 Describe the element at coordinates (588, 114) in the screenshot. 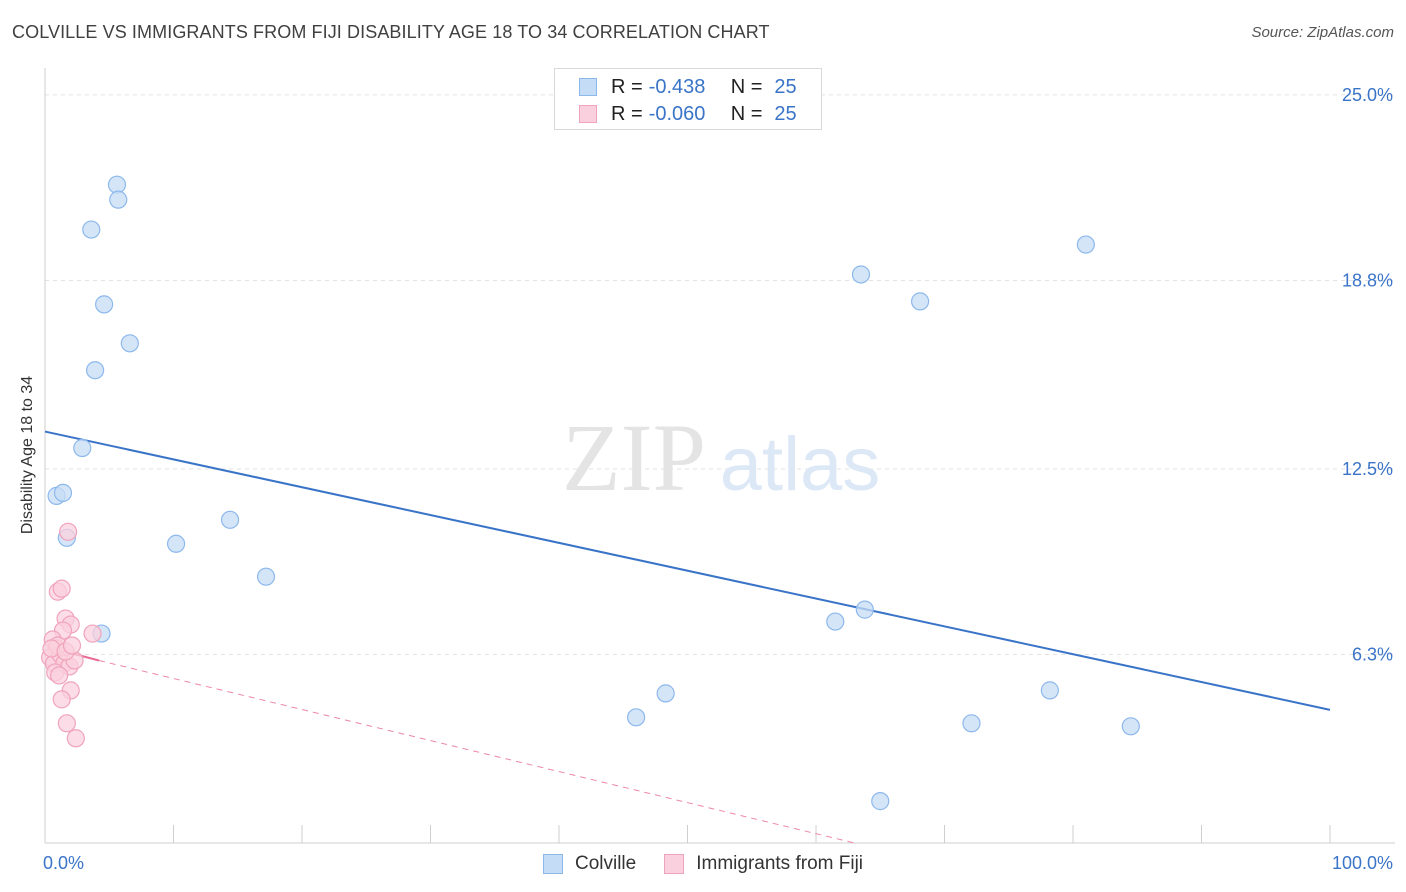

I see `stats-swatch-fiji` at that location.